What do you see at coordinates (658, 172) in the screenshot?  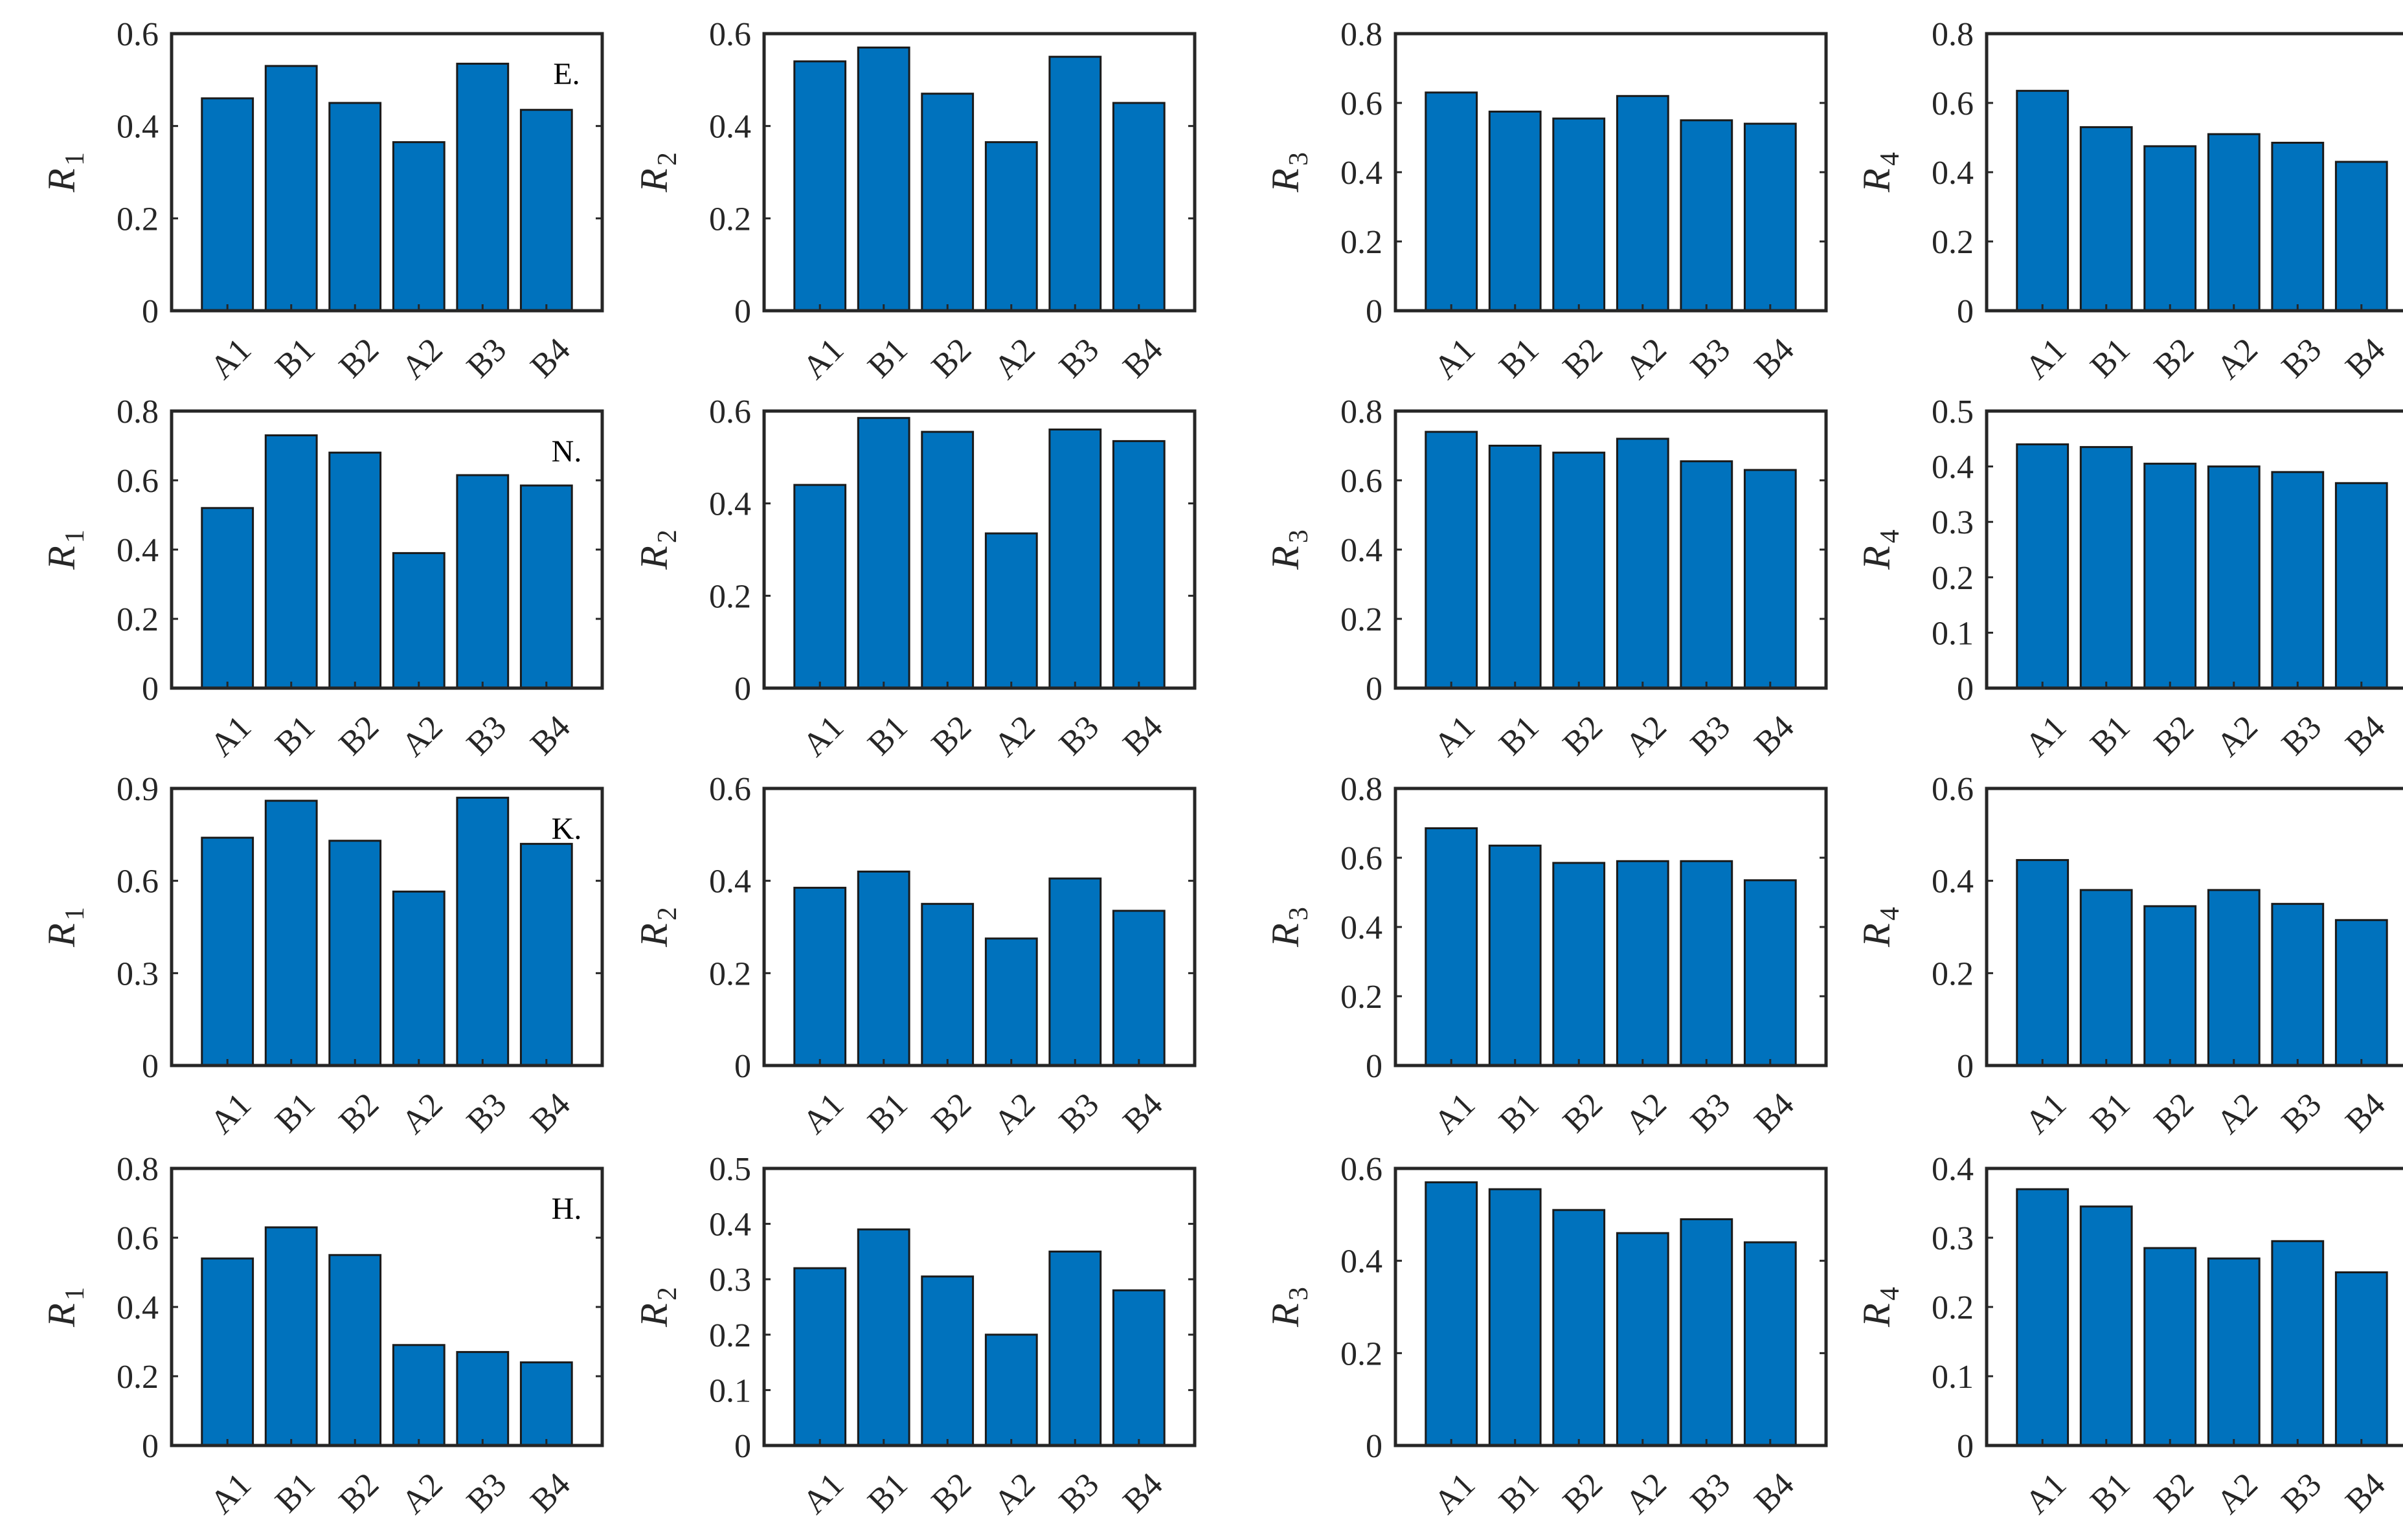 I see `y-axis-label: R2` at bounding box center [658, 172].